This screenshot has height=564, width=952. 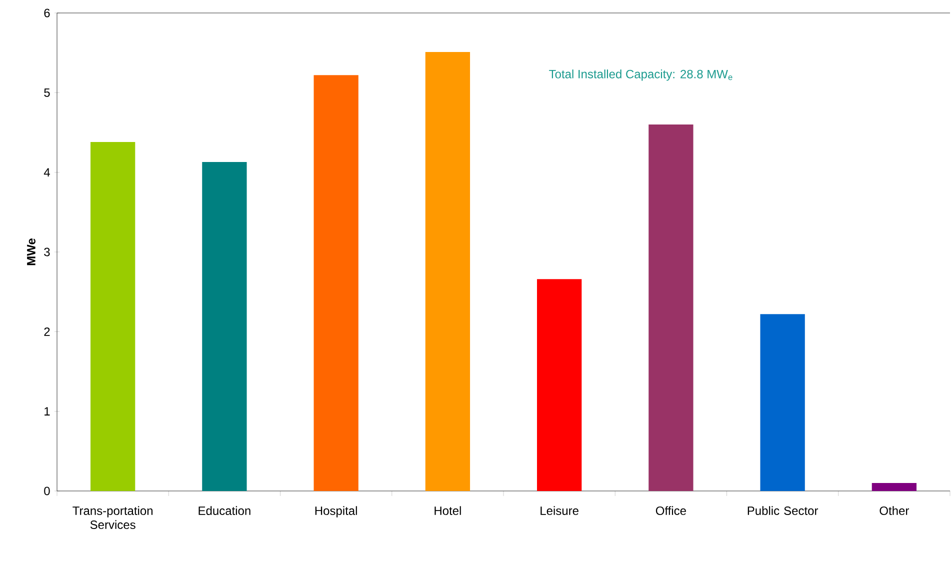 What do you see at coordinates (447, 511) in the screenshot?
I see `x-tick-label: Hotel` at bounding box center [447, 511].